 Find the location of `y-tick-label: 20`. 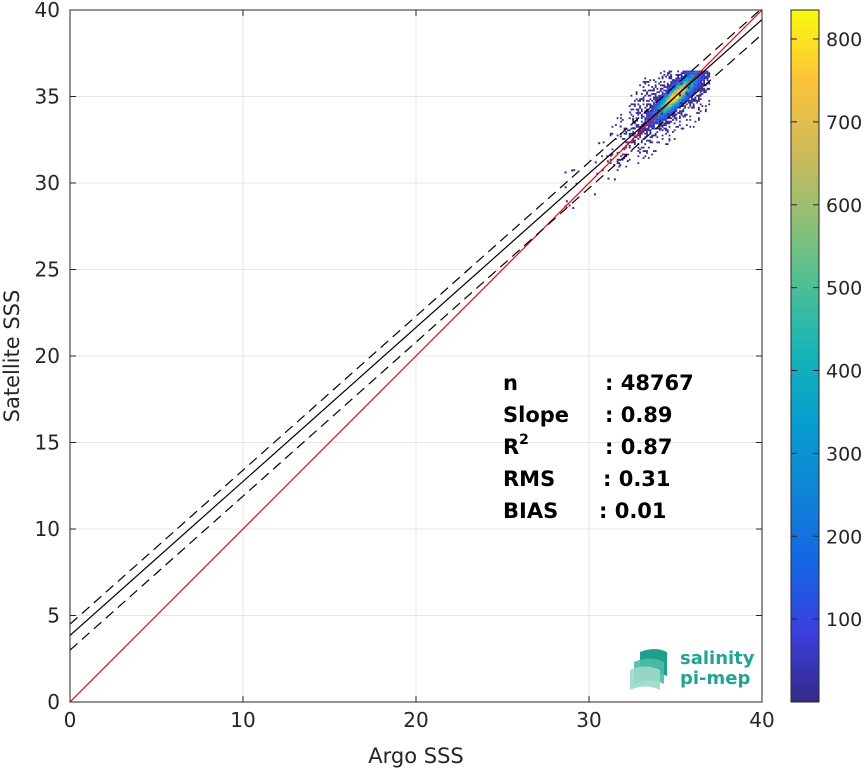

y-tick-label: 20 is located at coordinates (47, 356).